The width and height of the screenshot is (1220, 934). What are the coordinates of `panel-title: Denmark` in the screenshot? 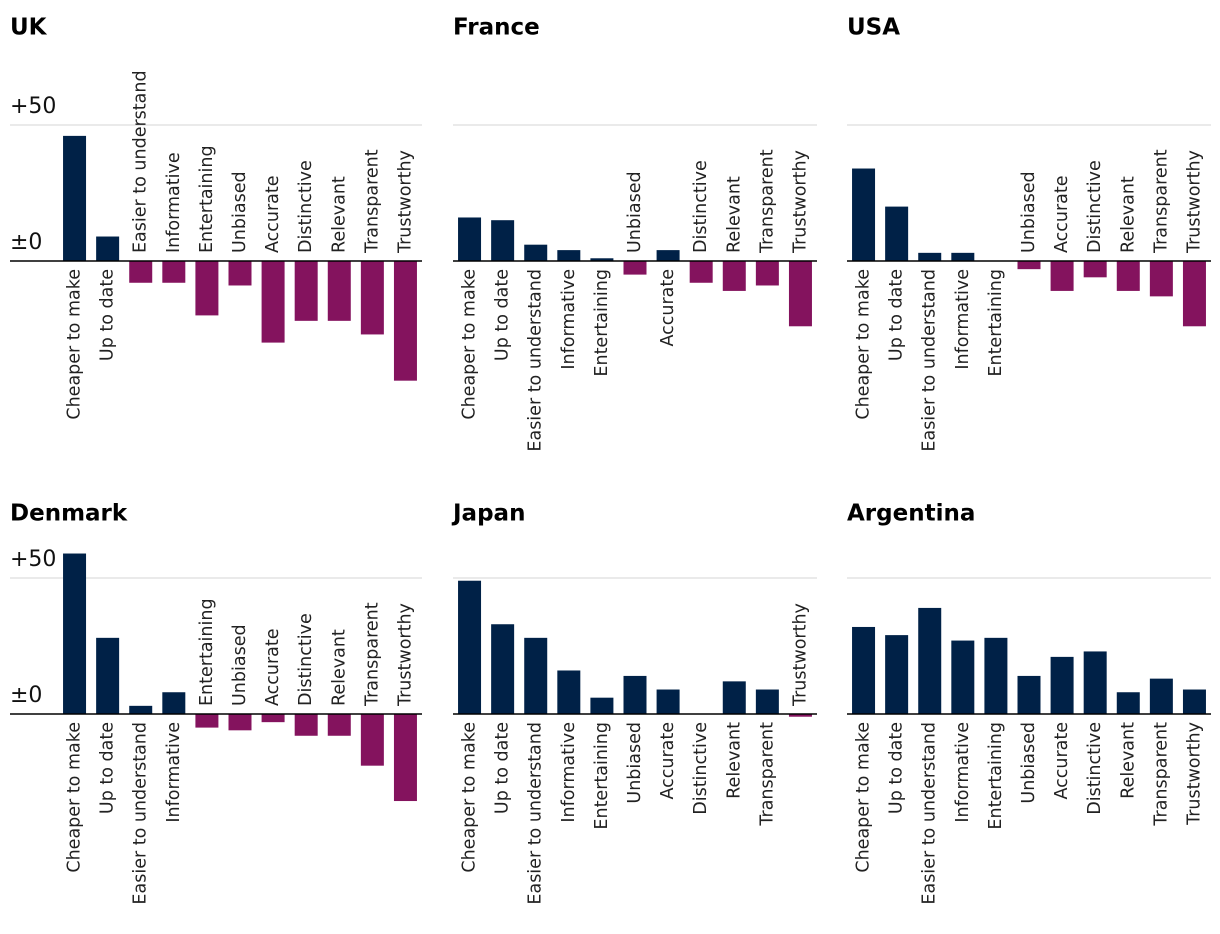 It's located at (69, 514).